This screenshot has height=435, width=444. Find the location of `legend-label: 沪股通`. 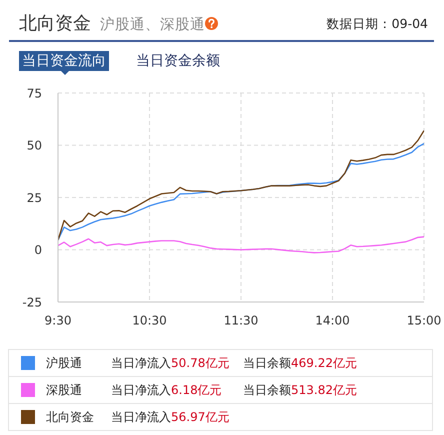

legend-label: 沪股通 is located at coordinates (64, 363).